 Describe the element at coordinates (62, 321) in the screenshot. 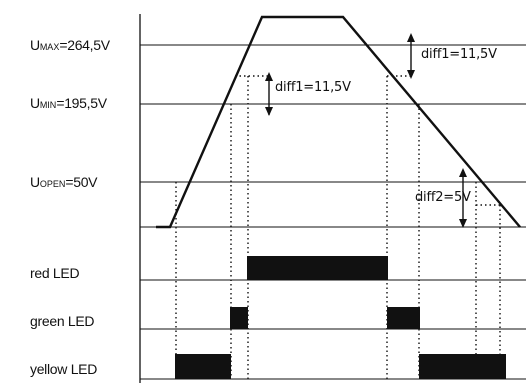

I see `green-led-label: green LED` at that location.